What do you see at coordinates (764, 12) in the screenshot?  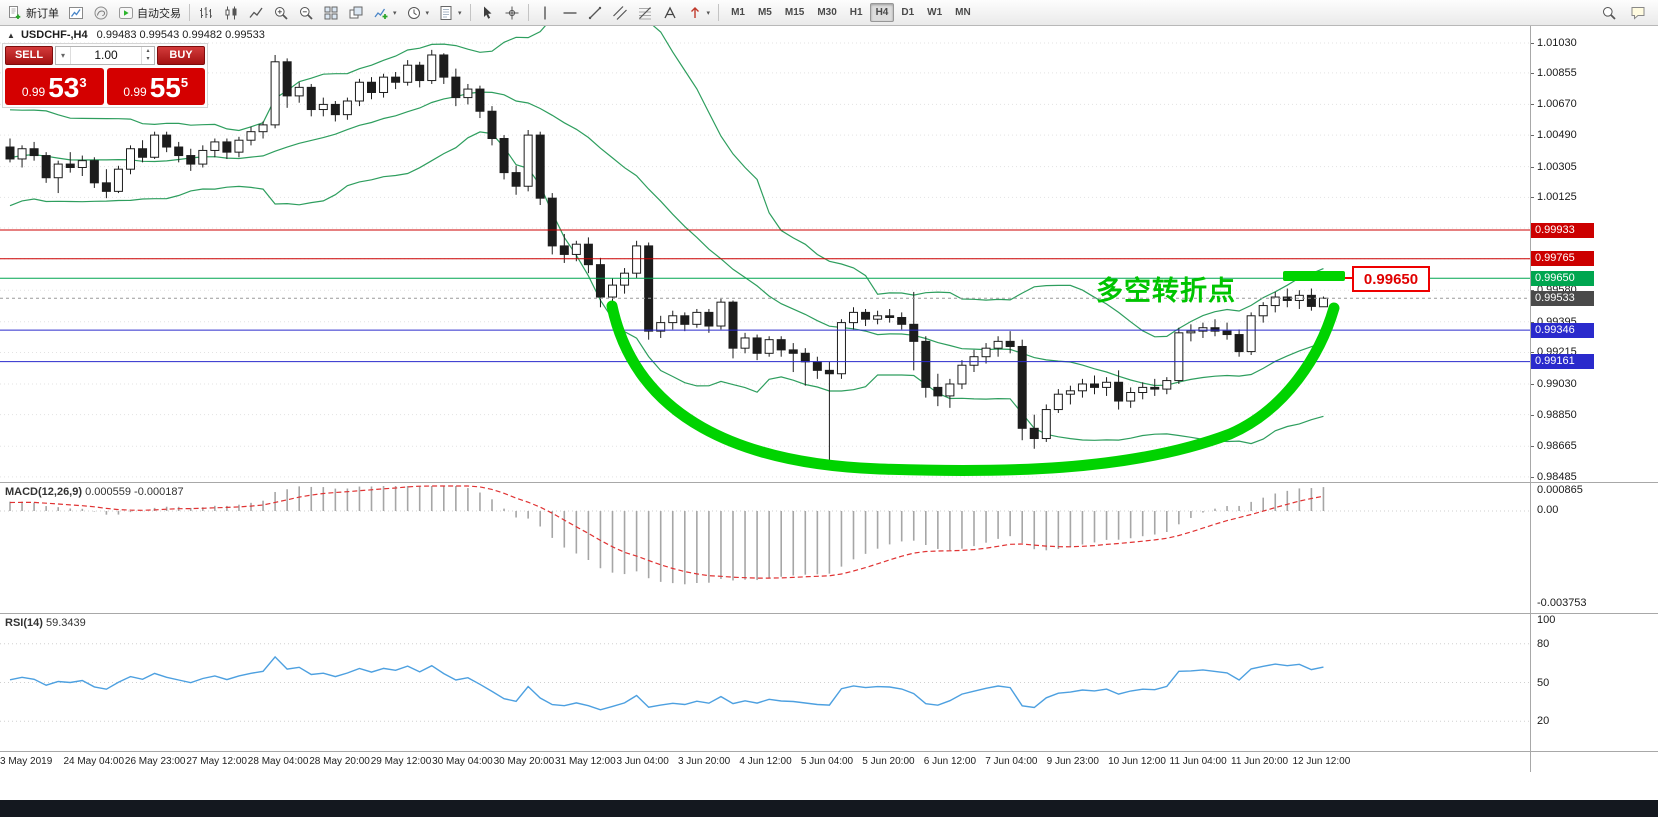 I see `timeframe-m5: M5` at bounding box center [764, 12].